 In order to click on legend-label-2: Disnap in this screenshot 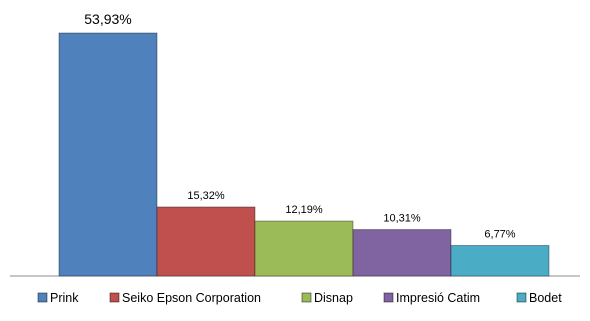, I will do `click(333, 298)`.